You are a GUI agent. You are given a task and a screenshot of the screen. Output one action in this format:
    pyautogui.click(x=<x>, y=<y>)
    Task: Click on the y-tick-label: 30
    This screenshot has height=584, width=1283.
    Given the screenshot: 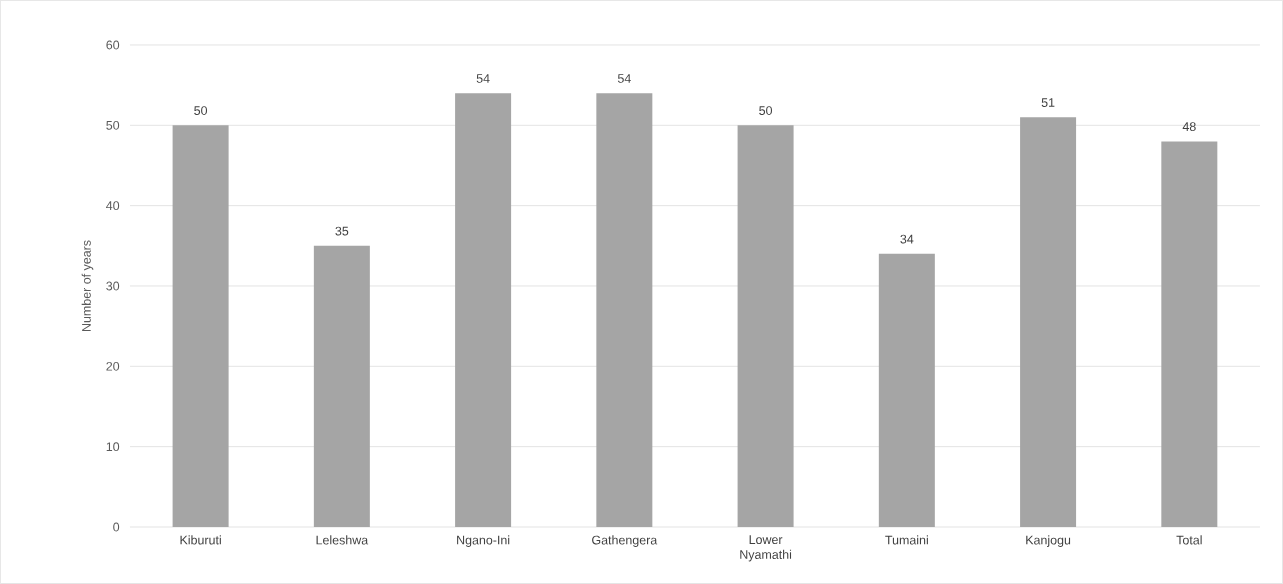 What is the action you would take?
    pyautogui.click(x=113, y=286)
    